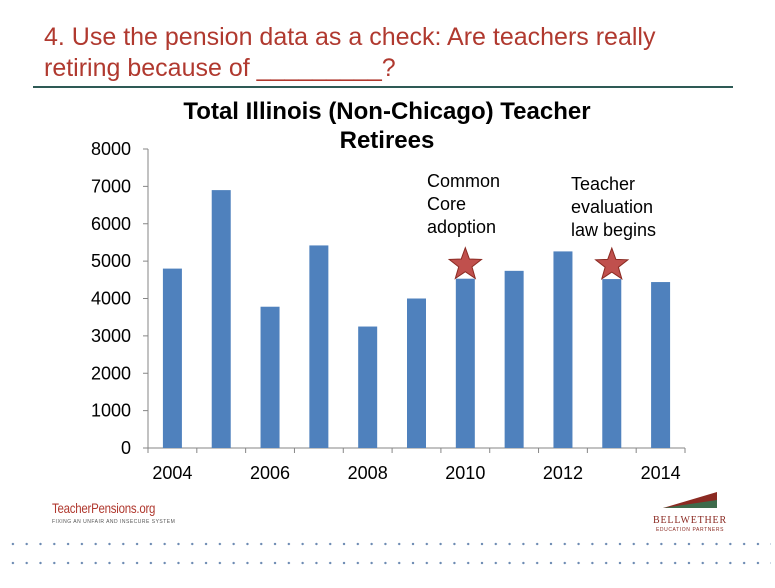  I want to click on bellwether-logo: BELLWETHER EDUCATION PARTNERS, so click(690, 511).